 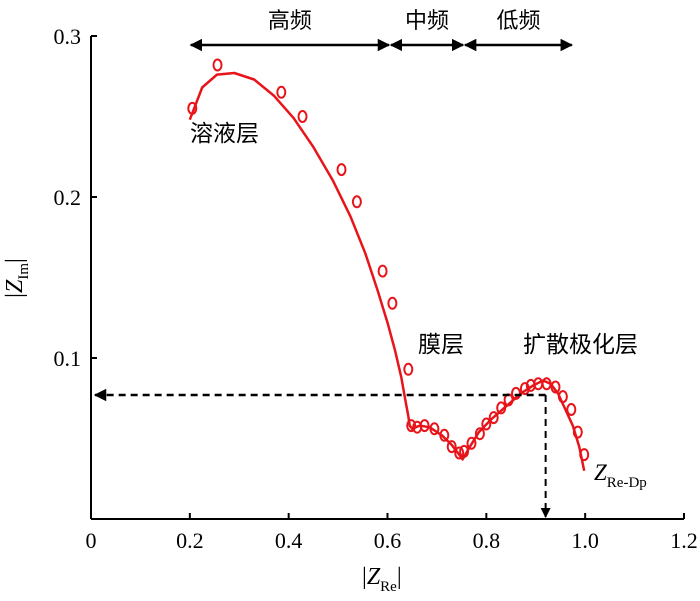 What do you see at coordinates (68, 197) in the screenshot?
I see `y-tick-label: 0.2` at bounding box center [68, 197].